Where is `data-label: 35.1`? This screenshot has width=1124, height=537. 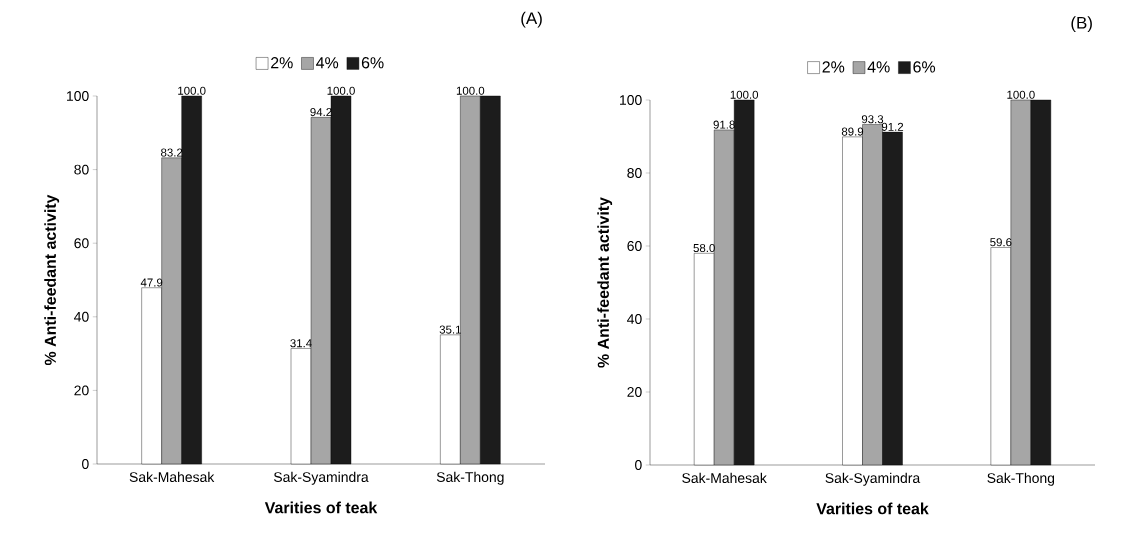 data-label: 35.1 is located at coordinates (450, 329).